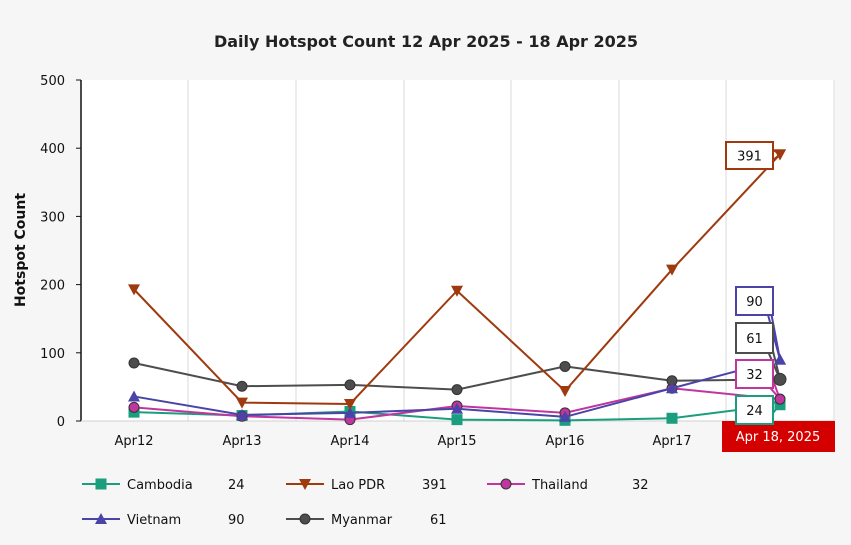 This screenshot has height=545, width=851. What do you see at coordinates (241, 441) in the screenshot?
I see `x-tick-label: Apr13` at bounding box center [241, 441].